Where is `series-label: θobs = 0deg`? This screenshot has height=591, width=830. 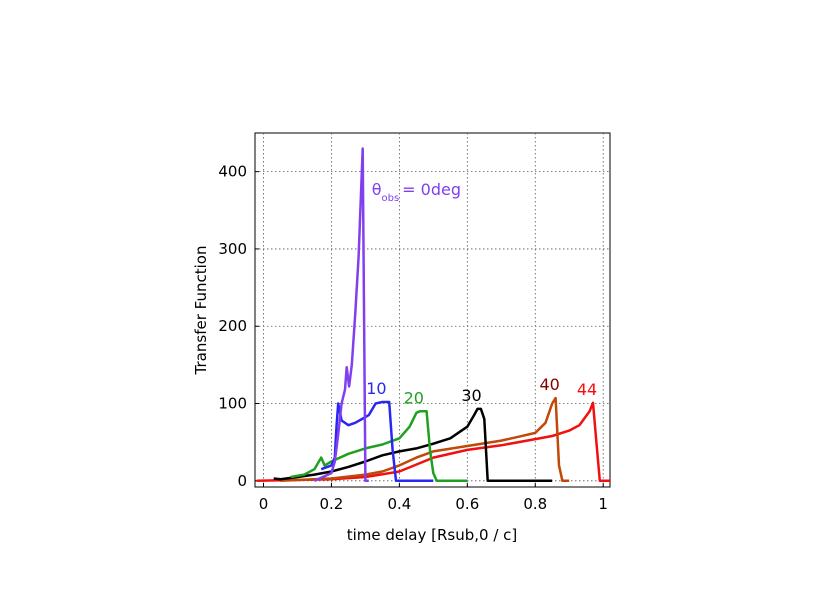
series-label: θobs = 0deg is located at coordinates (416, 192).